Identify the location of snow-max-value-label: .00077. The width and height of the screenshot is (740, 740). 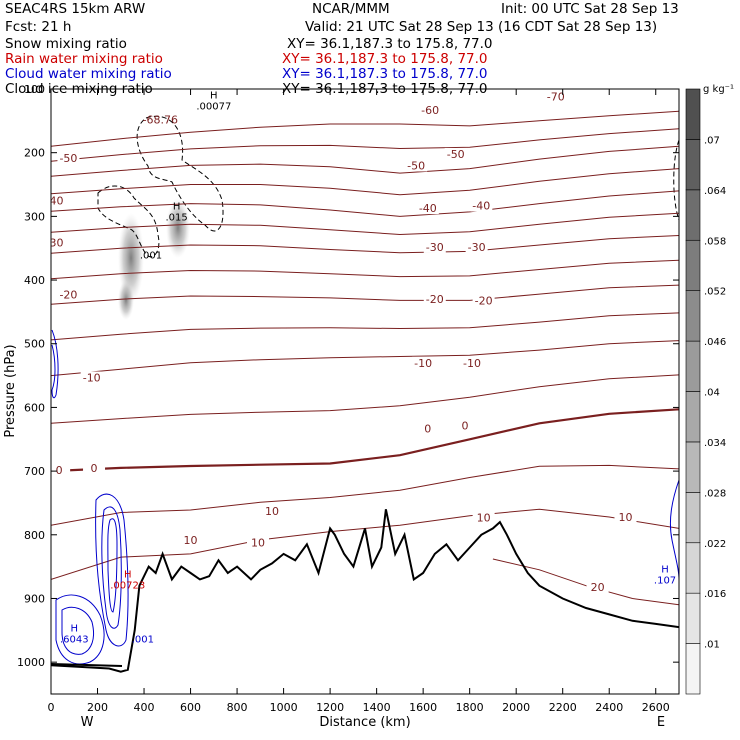
(213, 106).